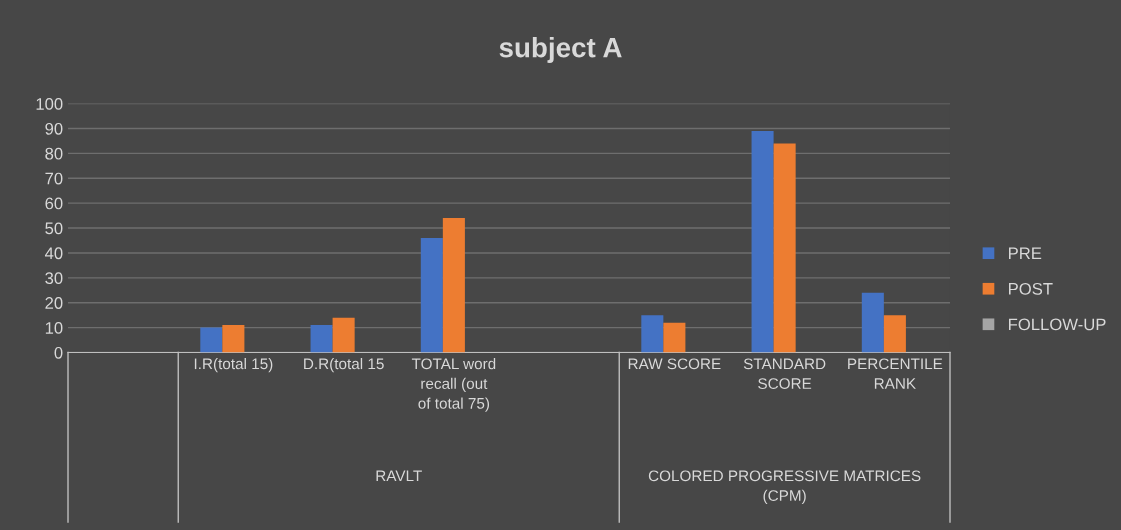 The height and width of the screenshot is (530, 1121). Describe the element at coordinates (344, 365) in the screenshot. I see `x-tick-label: D.R(total 15` at that location.